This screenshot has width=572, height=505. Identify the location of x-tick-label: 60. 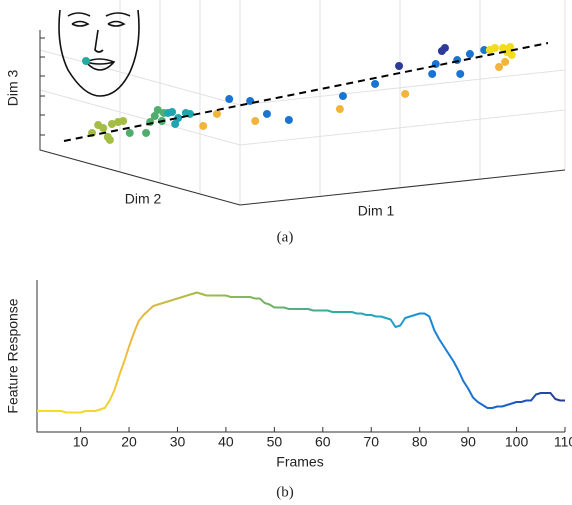
(323, 442).